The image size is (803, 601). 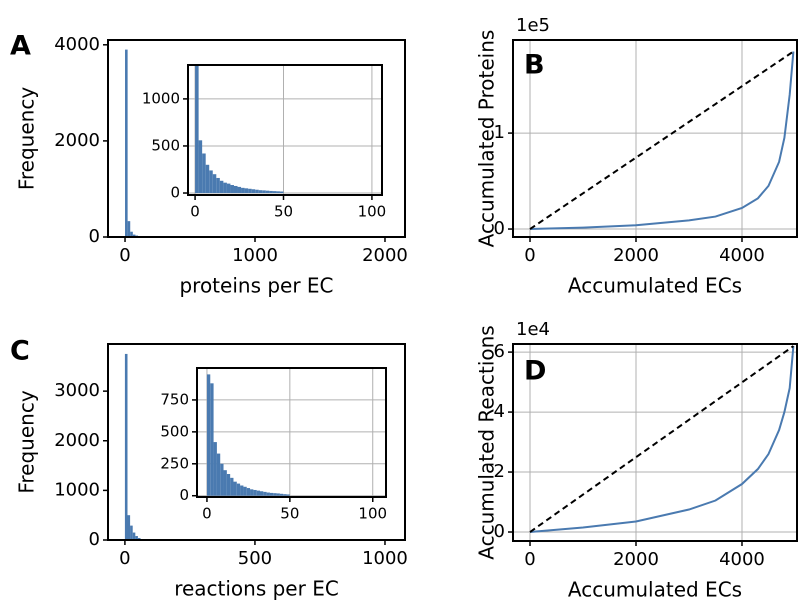 What do you see at coordinates (533, 25) in the screenshot?
I see `axis-offset-text: 1e5` at bounding box center [533, 25].